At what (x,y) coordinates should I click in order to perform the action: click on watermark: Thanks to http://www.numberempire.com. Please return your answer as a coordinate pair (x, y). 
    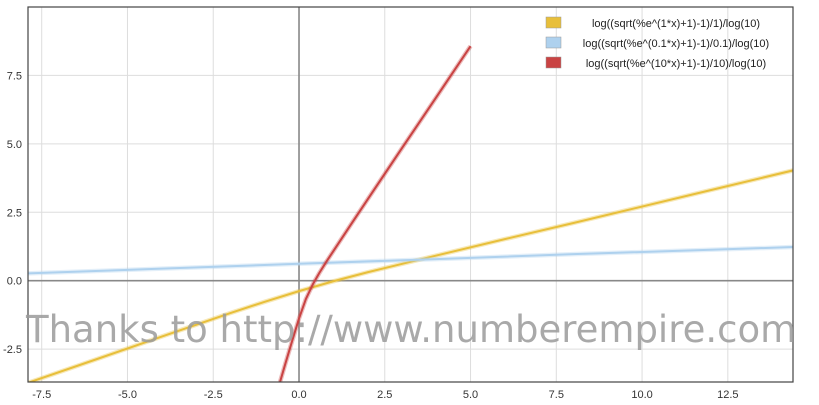
    Looking at the image, I should click on (410, 329).